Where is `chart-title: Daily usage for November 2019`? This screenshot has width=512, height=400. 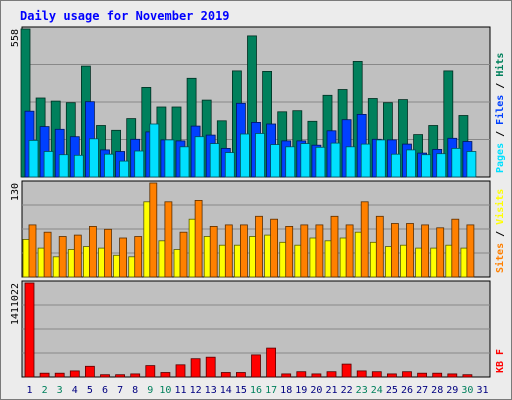
chart-title: Daily usage for November 2019 is located at coordinates (125, 16).